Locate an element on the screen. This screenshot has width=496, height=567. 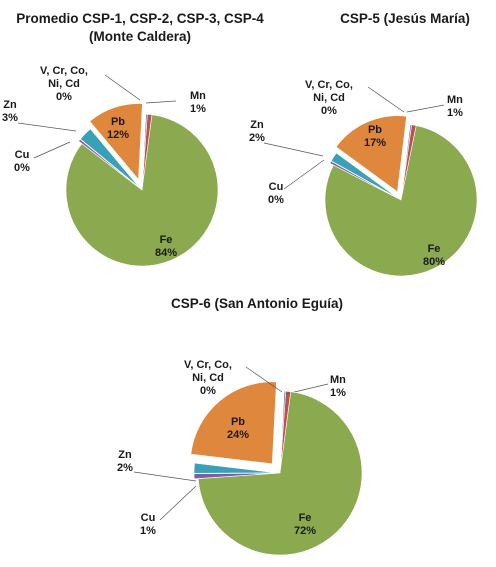
chart2-leader-mn is located at coordinates (425, 108).